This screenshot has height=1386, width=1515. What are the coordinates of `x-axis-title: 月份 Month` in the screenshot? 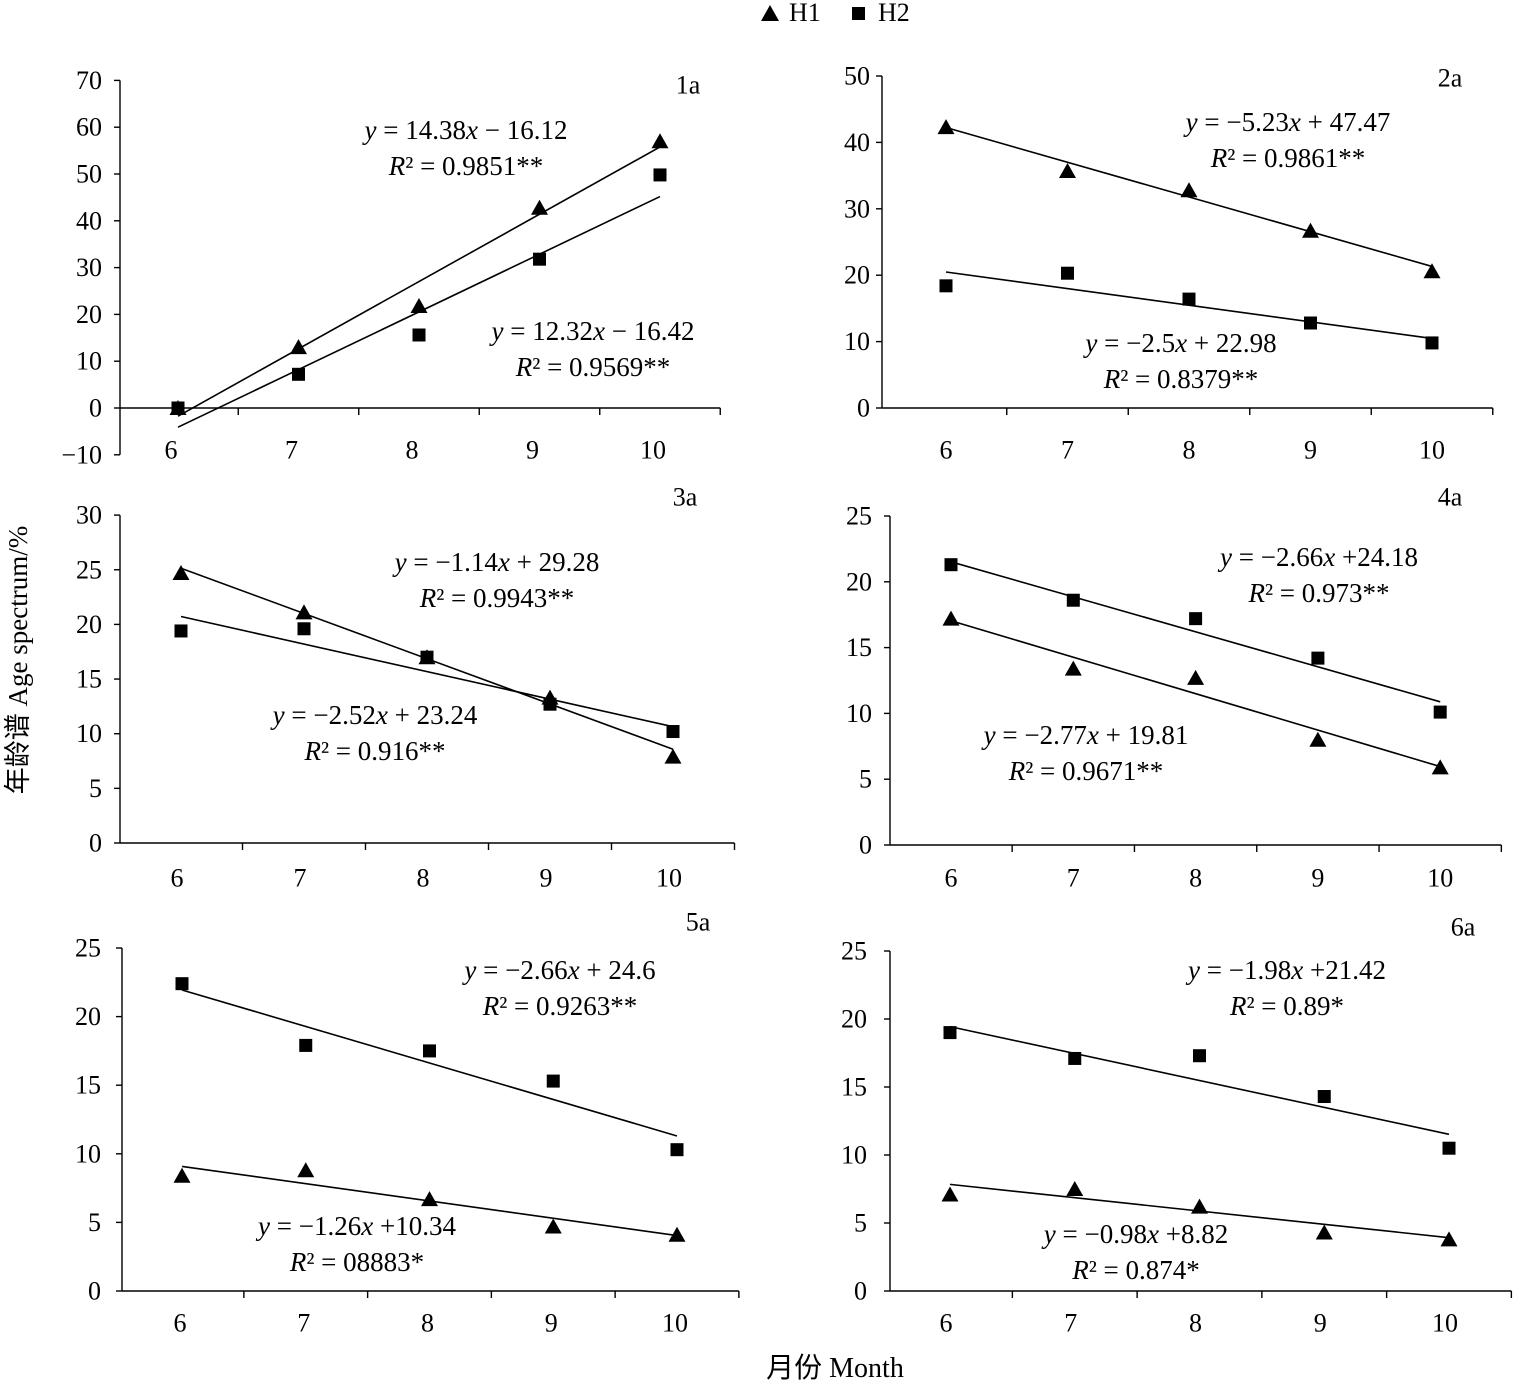 It's located at (835, 1368).